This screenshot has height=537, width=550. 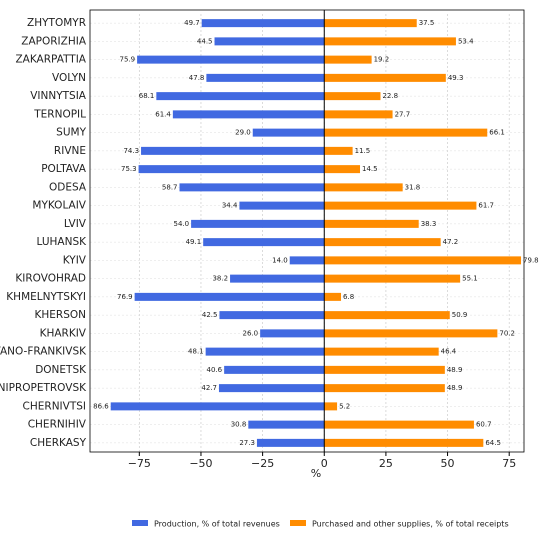 What do you see at coordinates (382, 60) in the screenshot?
I see `value-label: 19.2` at bounding box center [382, 60].